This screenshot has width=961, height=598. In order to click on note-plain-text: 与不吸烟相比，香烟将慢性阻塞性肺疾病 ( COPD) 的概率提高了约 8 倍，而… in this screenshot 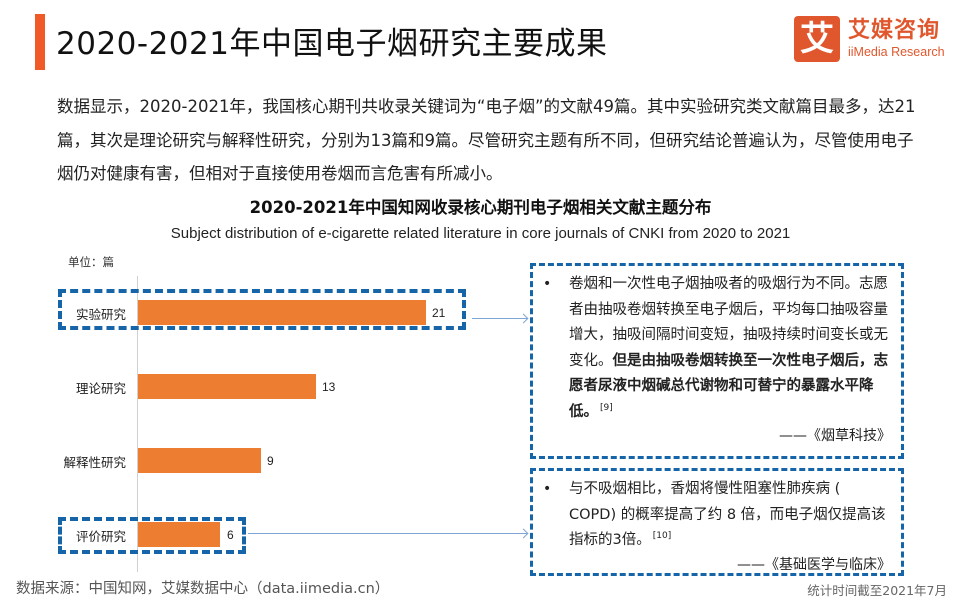, I will do `click(727, 514)`.